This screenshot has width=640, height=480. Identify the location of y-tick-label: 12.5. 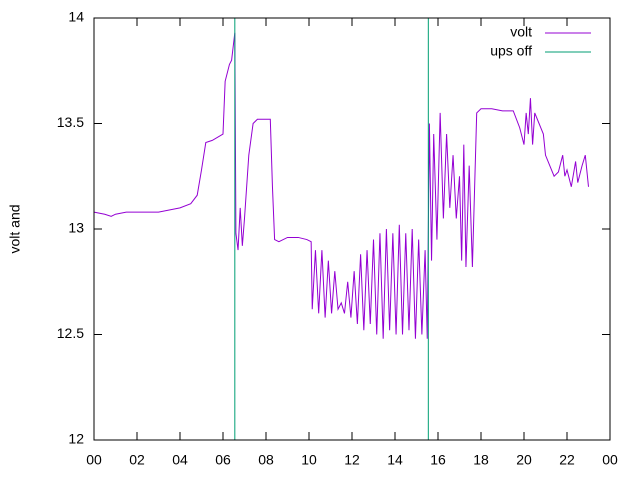
(70, 333).